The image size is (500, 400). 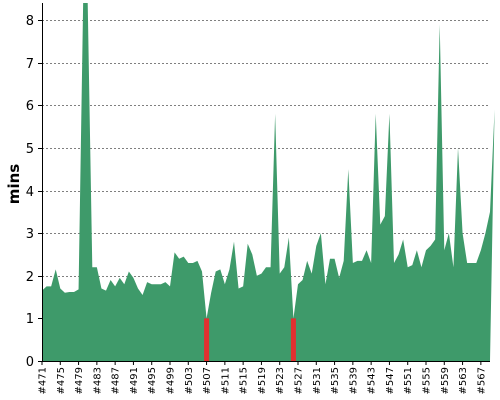 What do you see at coordinates (317, 380) in the screenshot?
I see `x-tick-label: #531` at bounding box center [317, 380].